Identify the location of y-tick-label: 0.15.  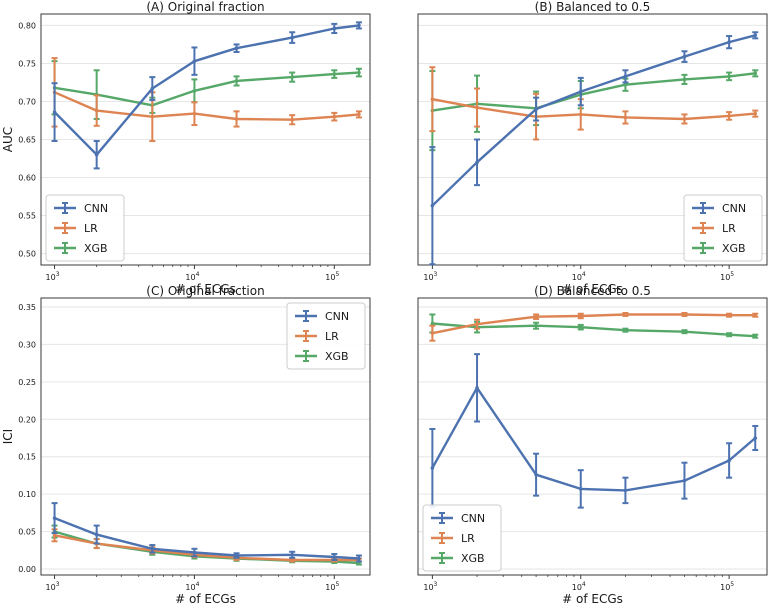
(27, 457).